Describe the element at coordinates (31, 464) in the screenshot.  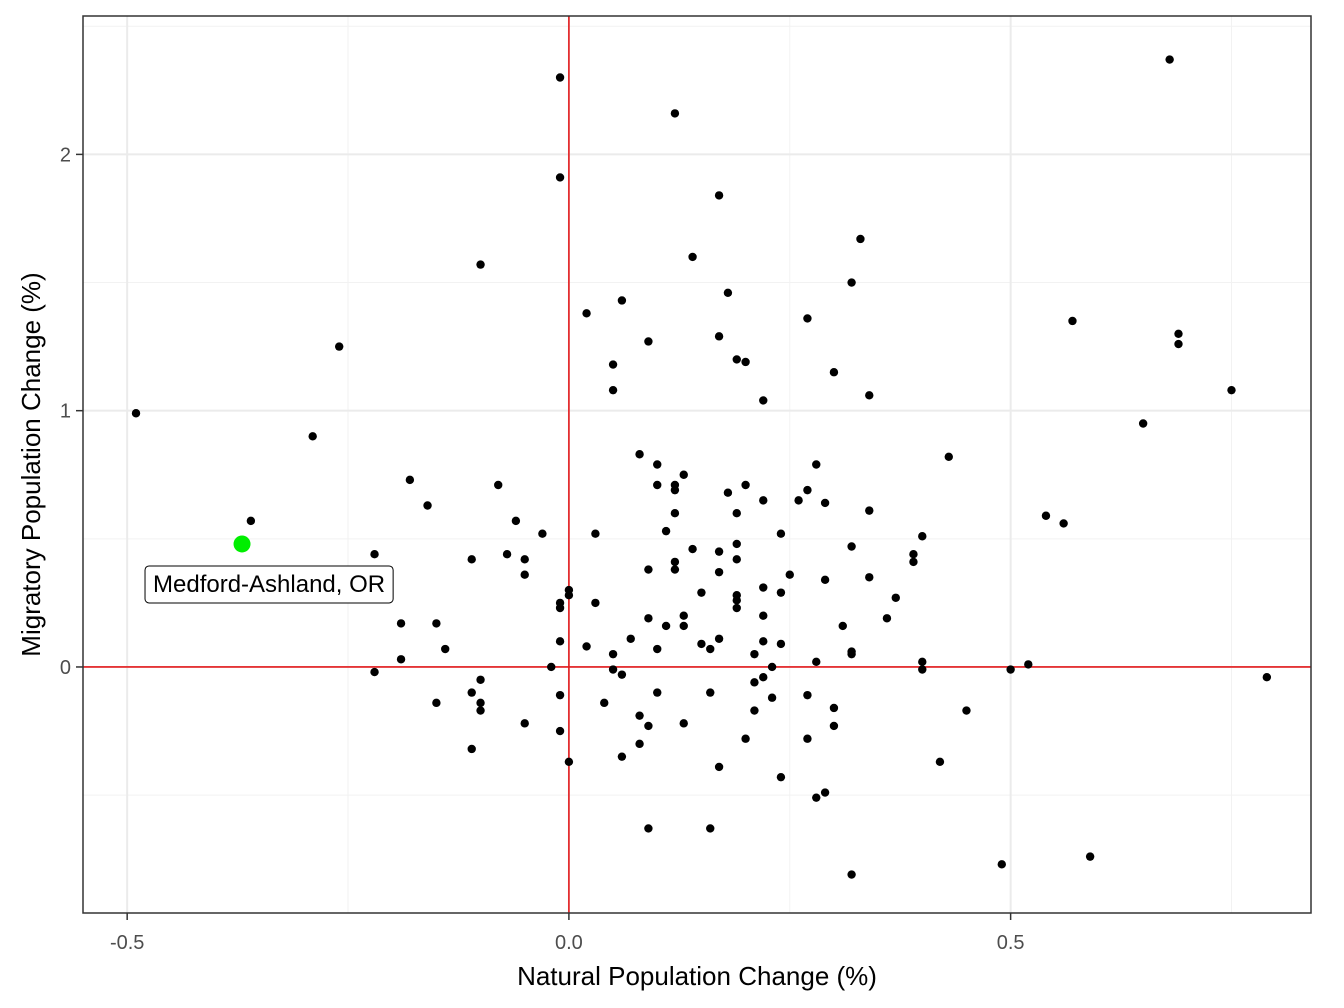
I see `y-axis-title: Migratory Population Change (%)` at that location.